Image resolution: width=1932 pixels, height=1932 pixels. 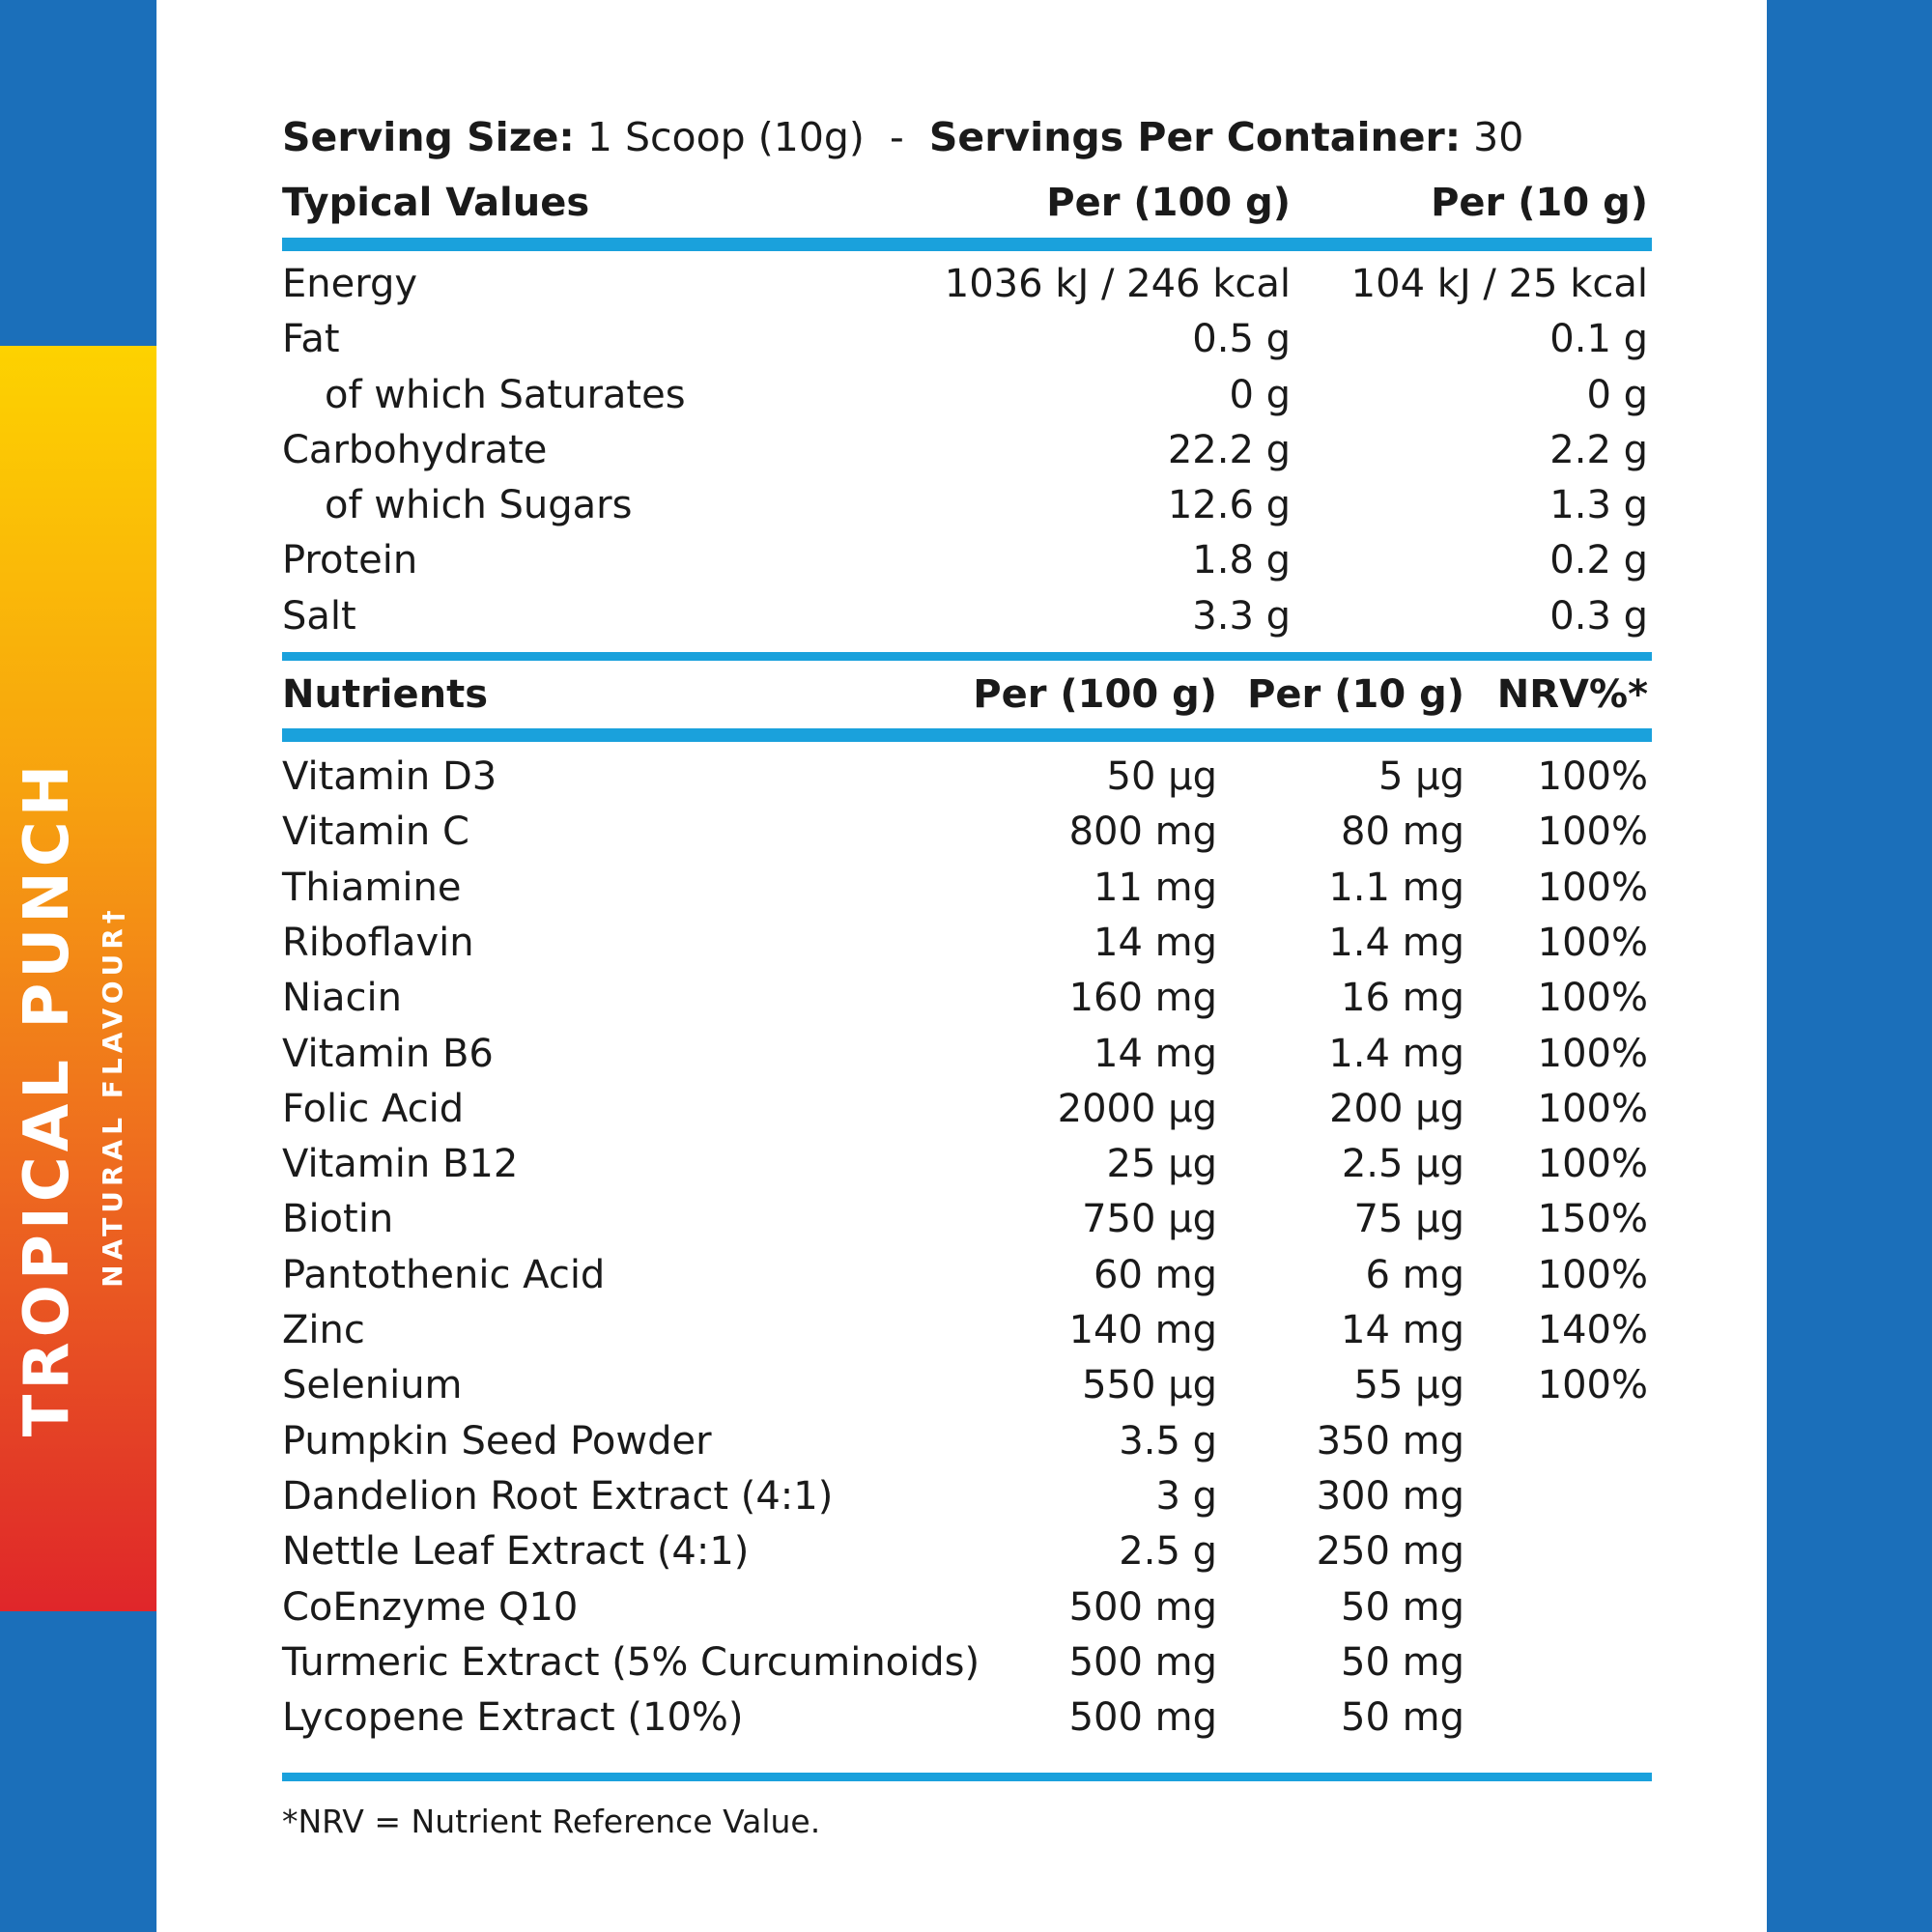 I want to click on typical-row-per10: 0.1 g, so click(x=1598, y=339).